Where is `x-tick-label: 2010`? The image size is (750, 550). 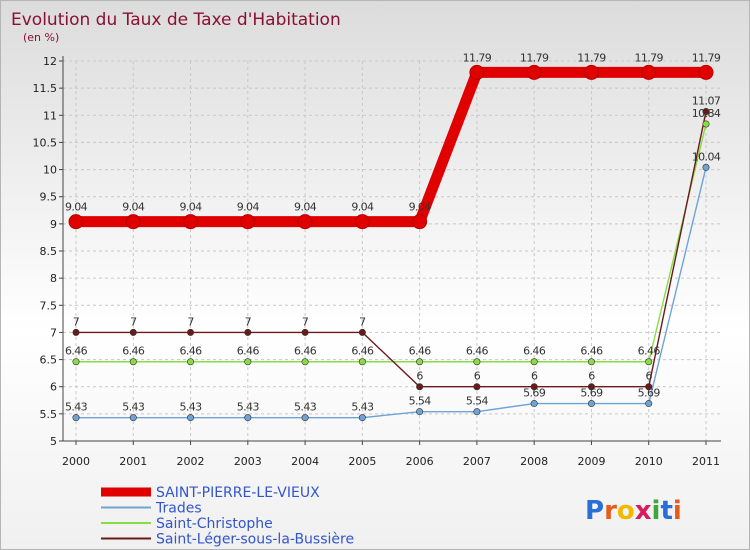 x-tick-label: 2010 is located at coordinates (649, 461).